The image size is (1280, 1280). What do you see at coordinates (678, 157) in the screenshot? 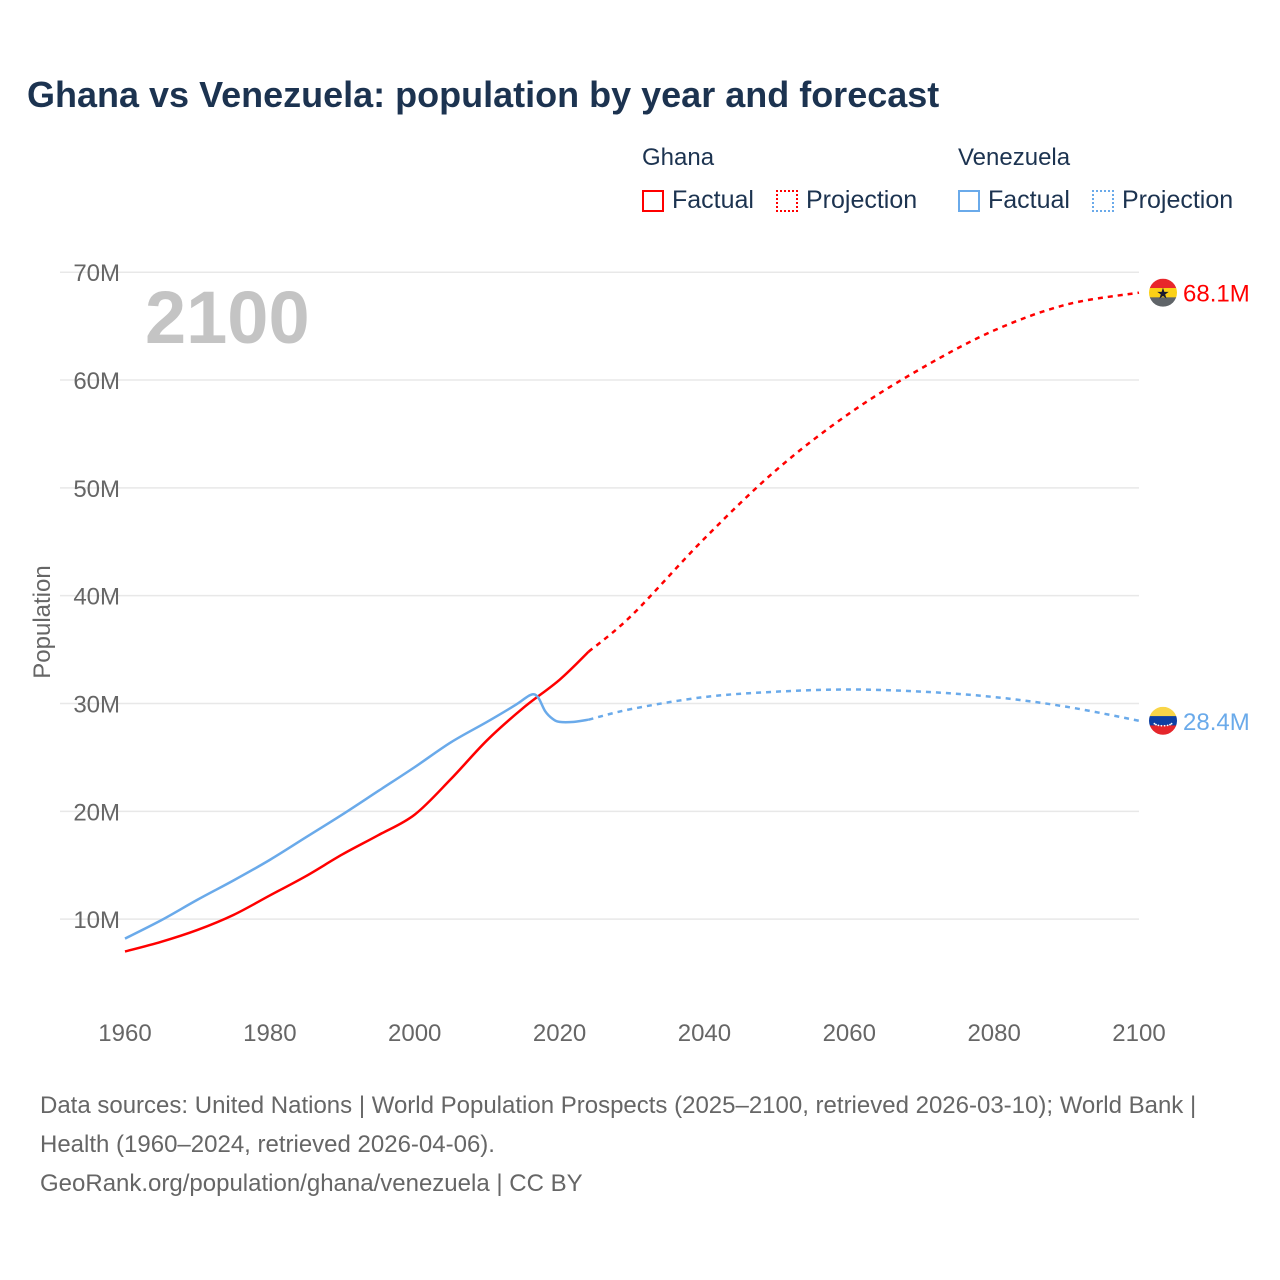
I see `legend-group-ghana: Ghana` at bounding box center [678, 157].